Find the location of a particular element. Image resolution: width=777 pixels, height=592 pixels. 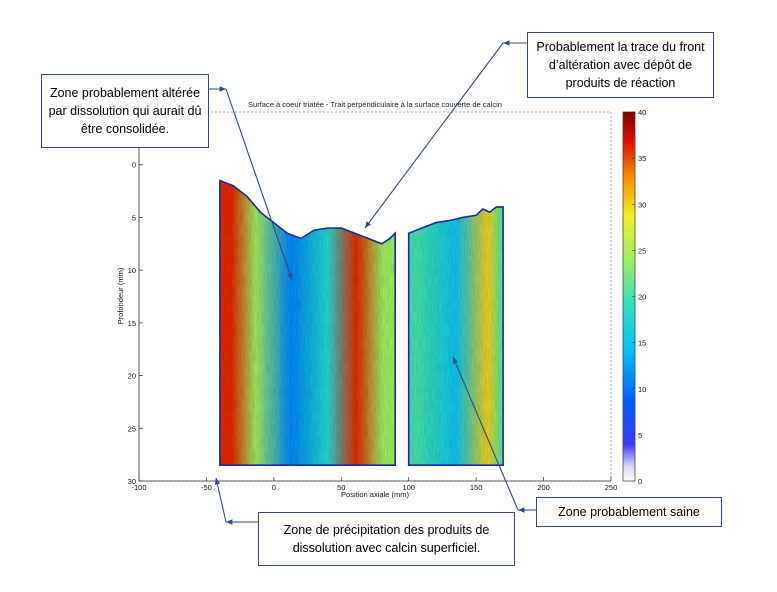

colorbar-tick-label: 0 is located at coordinates (640, 481).